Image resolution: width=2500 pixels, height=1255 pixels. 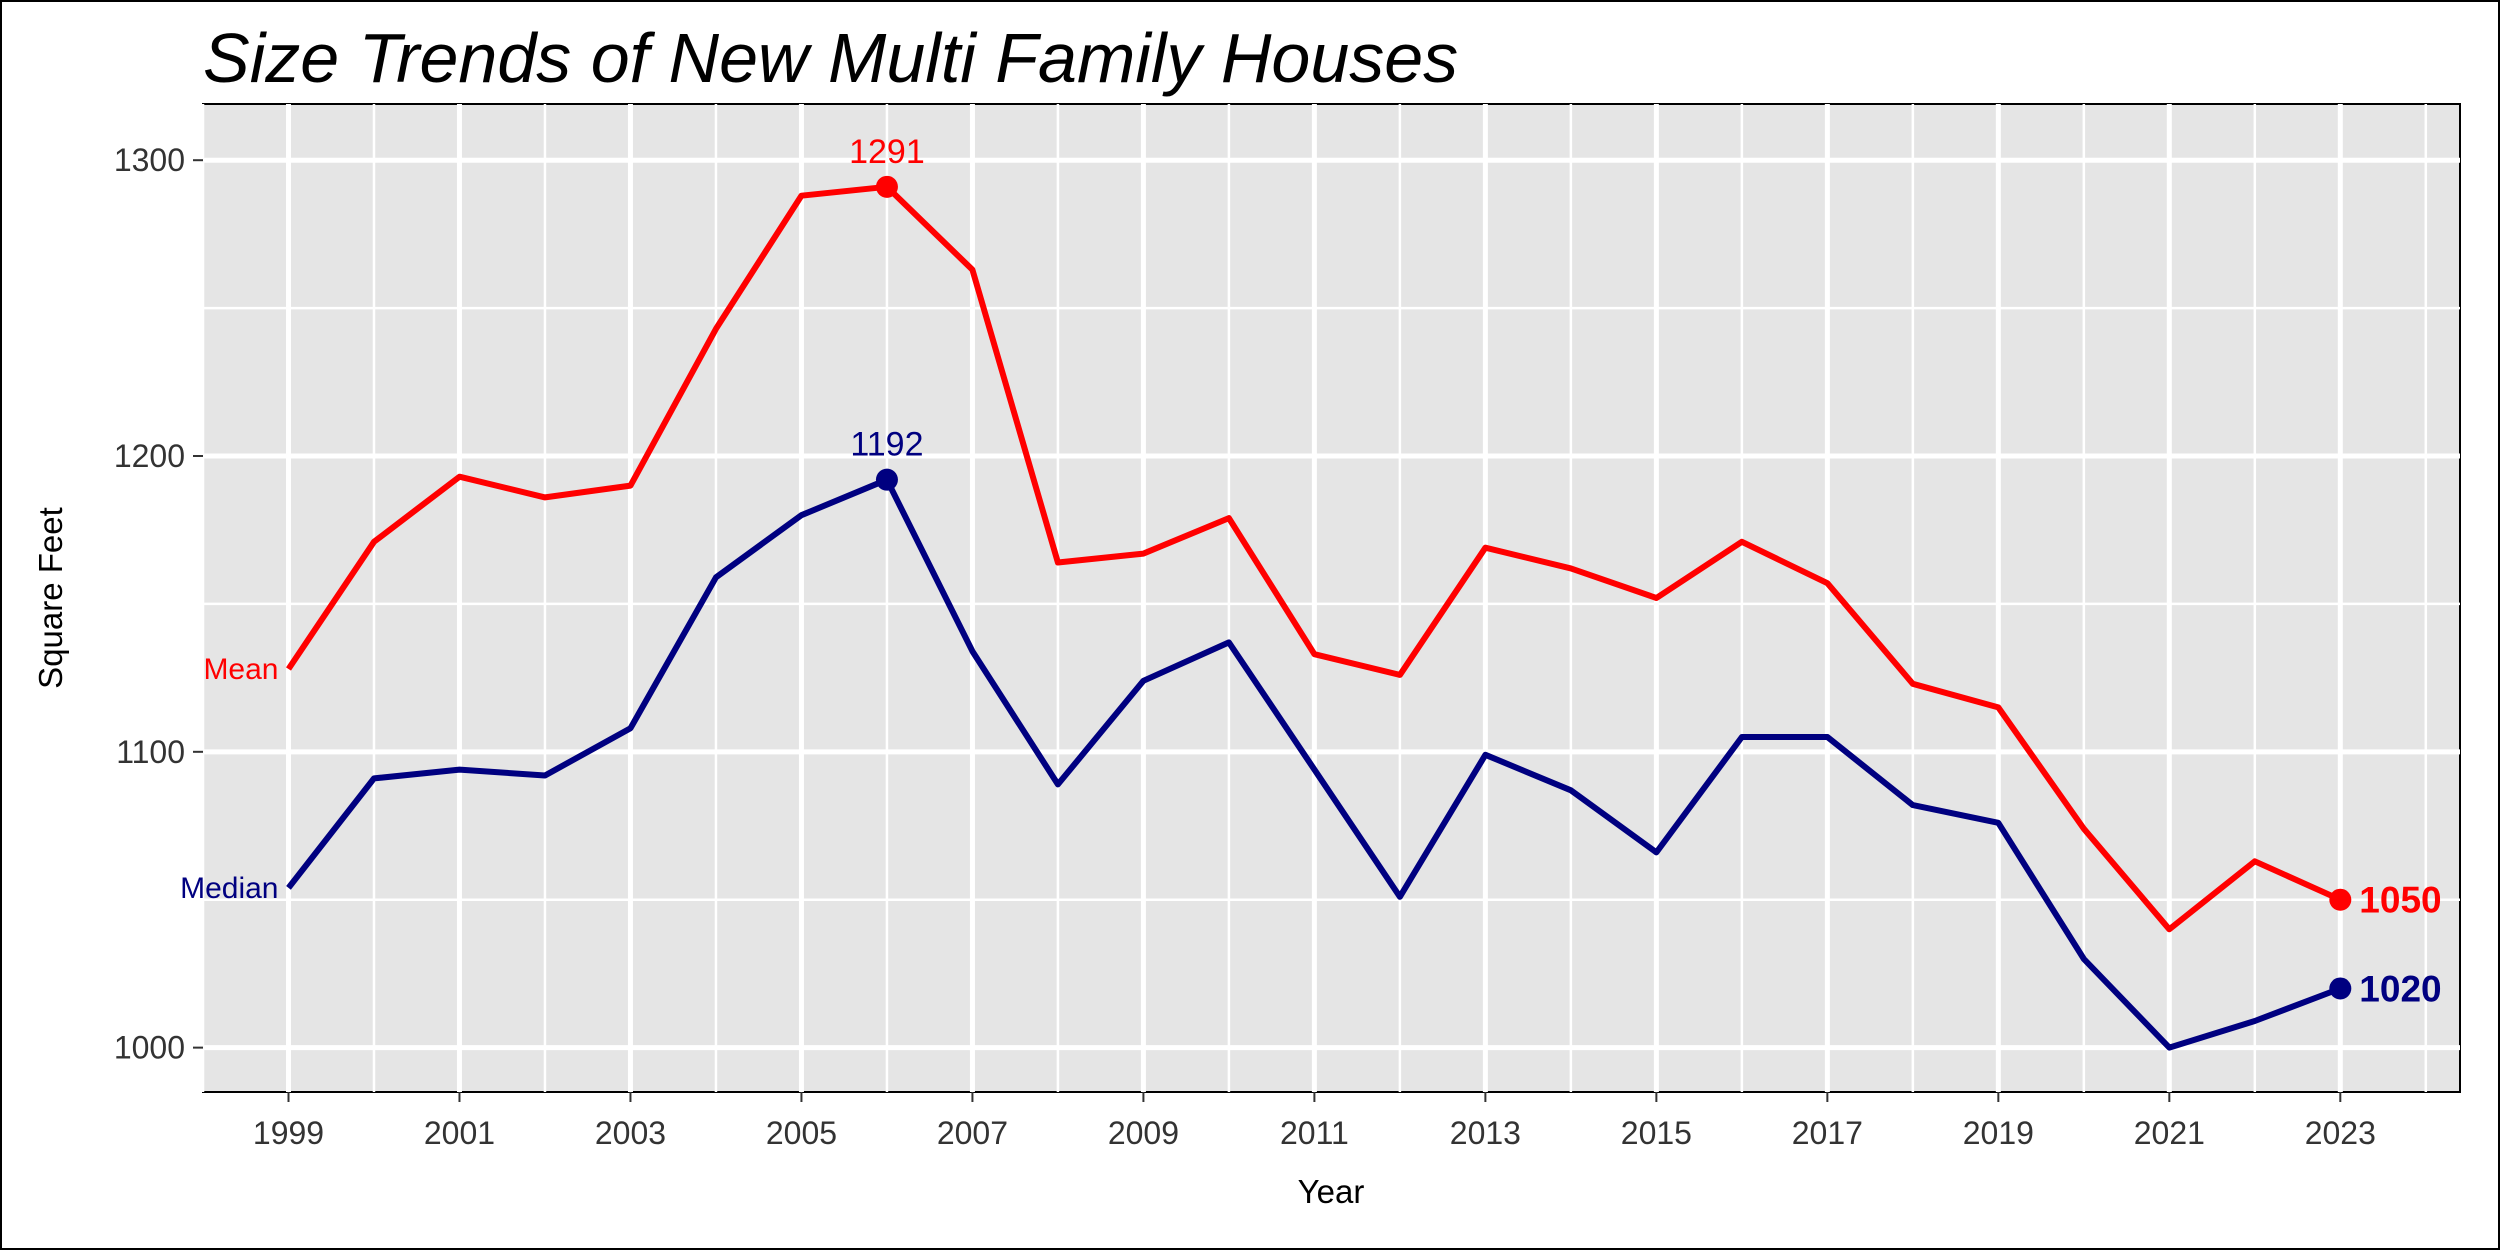 What do you see at coordinates (2340, 988) in the screenshot?
I see `median-end-point` at bounding box center [2340, 988].